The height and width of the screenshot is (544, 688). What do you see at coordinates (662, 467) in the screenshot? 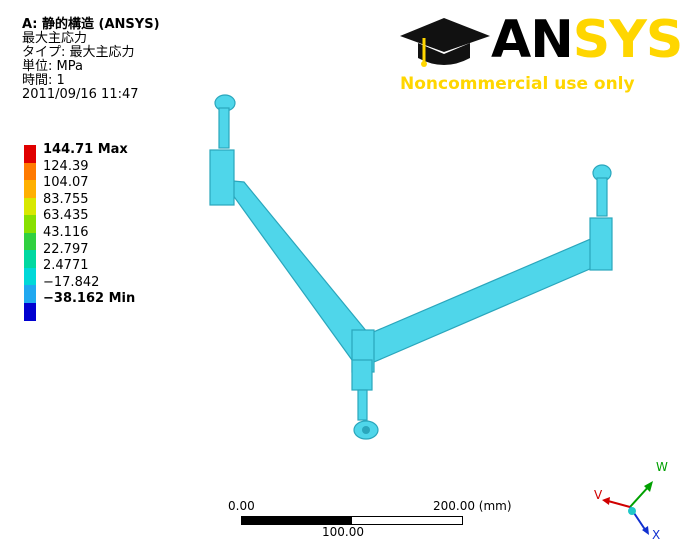
I see `axis-w-label: W` at bounding box center [662, 467].